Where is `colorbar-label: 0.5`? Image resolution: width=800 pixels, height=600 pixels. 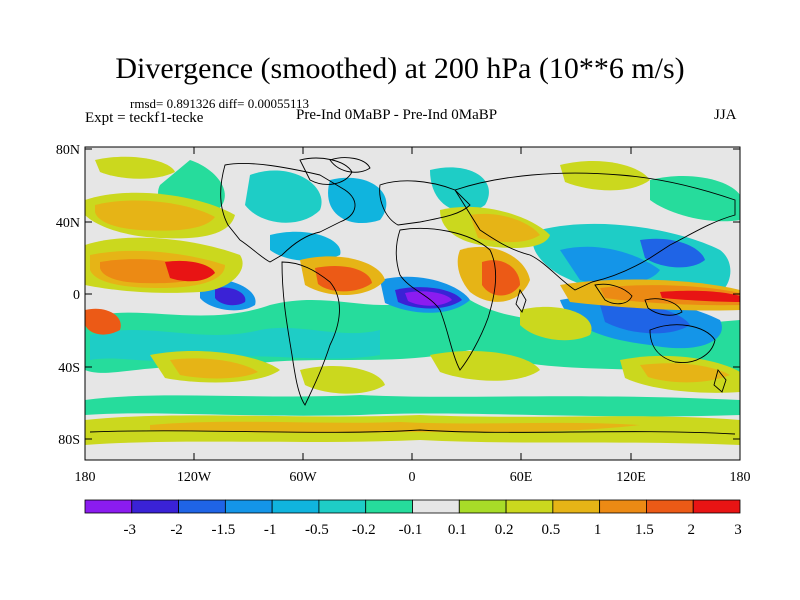
colorbar-label: 0.5 is located at coordinates (550, 530).